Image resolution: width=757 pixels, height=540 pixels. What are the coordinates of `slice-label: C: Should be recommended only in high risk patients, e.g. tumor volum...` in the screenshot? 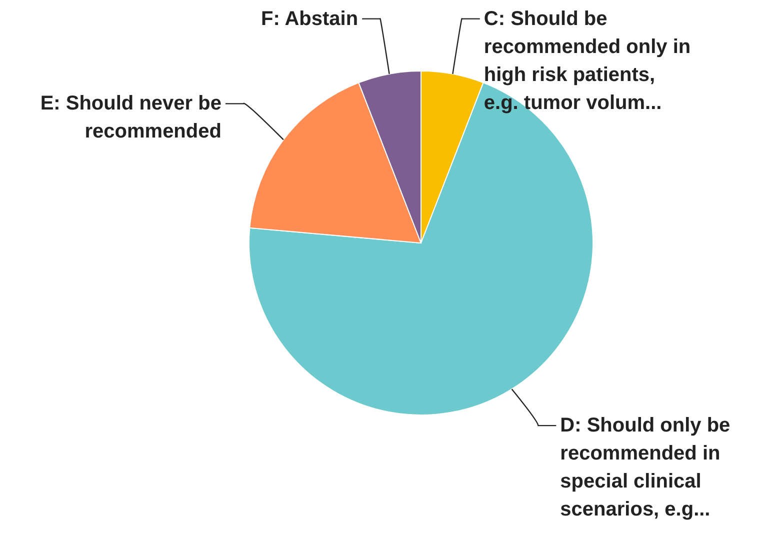 It's located at (587, 61).